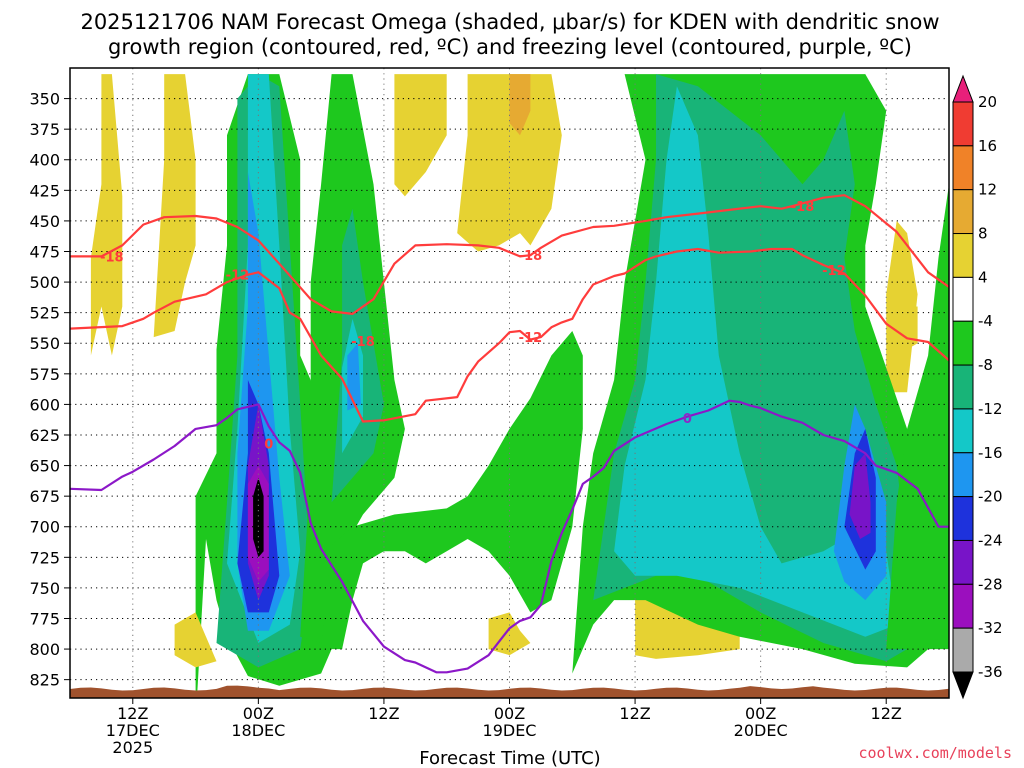 Image resolution: width=1024 pixels, height=768 pixels. I want to click on x-tick-label-54-0: 12Z, so click(634, 713).